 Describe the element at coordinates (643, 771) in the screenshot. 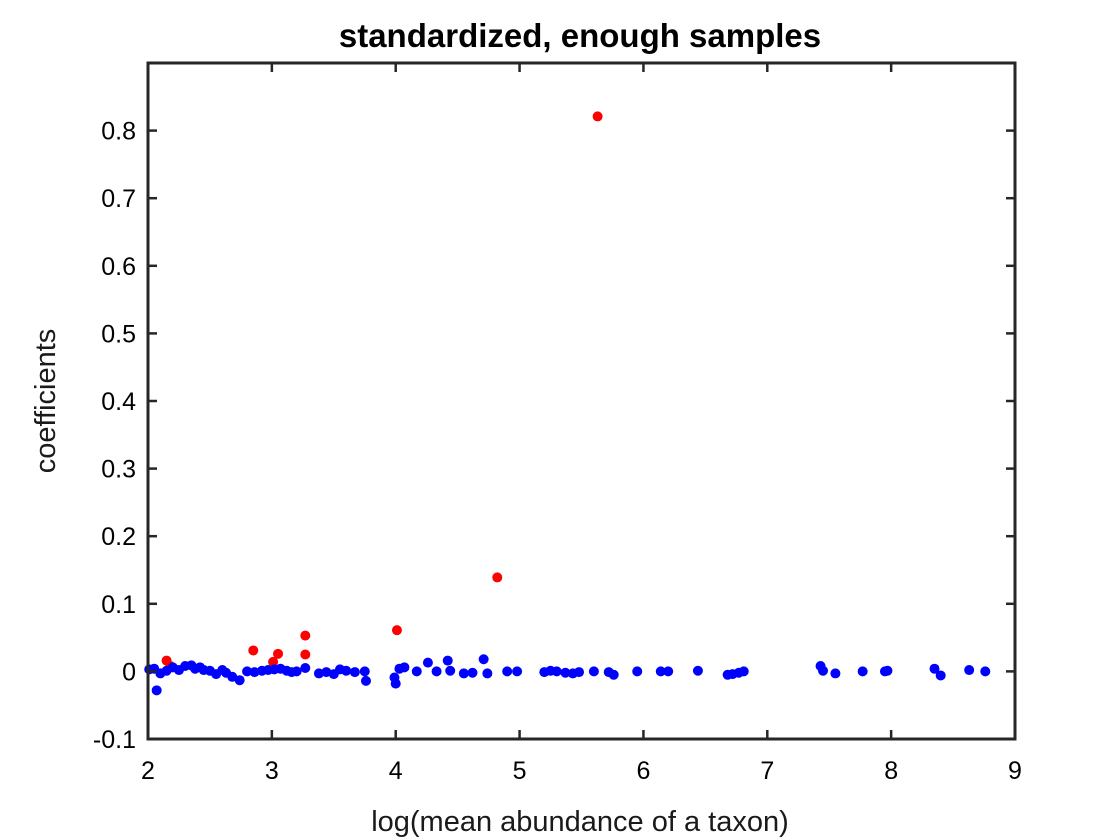

I see `x-tick-label: 6` at that location.